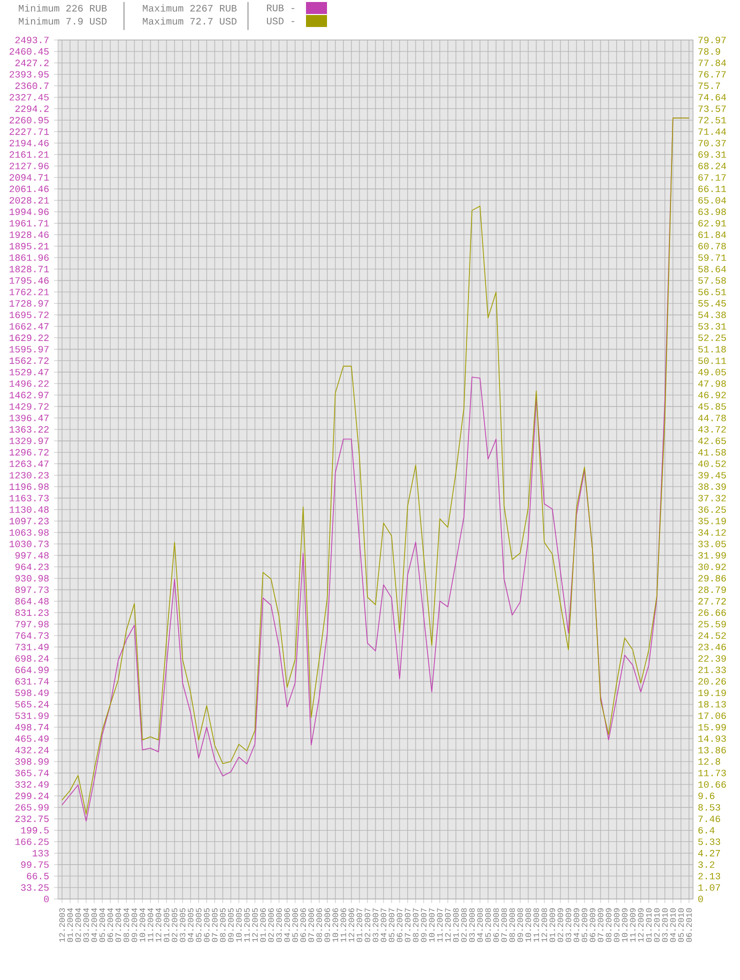 This screenshot has width=740, height=980. I want to click on y2-tick-label: 41.58, so click(712, 452).